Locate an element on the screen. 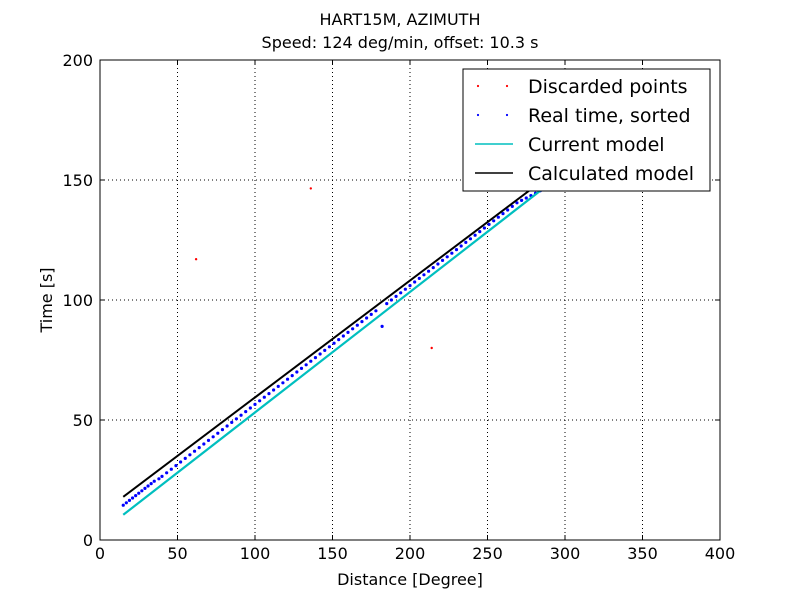  y-tick-label: 0 is located at coordinates (88, 540).